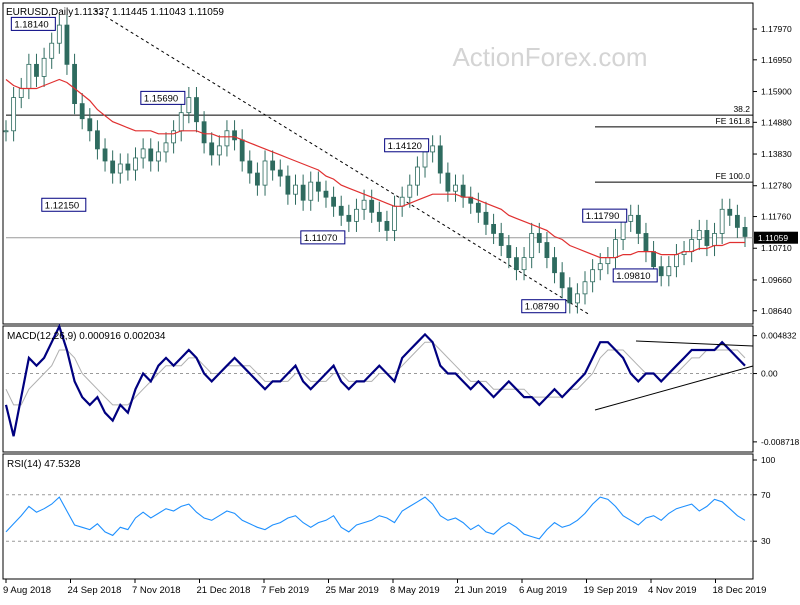 Image resolution: width=800 pixels, height=605 pixels. I want to click on macd-trendline-upper, so click(694, 343).